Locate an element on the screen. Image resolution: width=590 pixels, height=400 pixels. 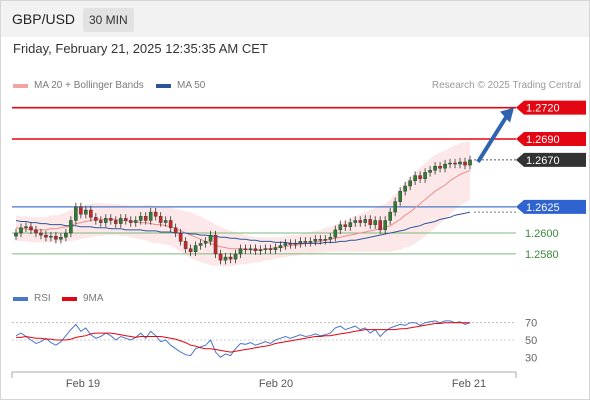
rsi-tick-label: 50 is located at coordinates (531, 341).